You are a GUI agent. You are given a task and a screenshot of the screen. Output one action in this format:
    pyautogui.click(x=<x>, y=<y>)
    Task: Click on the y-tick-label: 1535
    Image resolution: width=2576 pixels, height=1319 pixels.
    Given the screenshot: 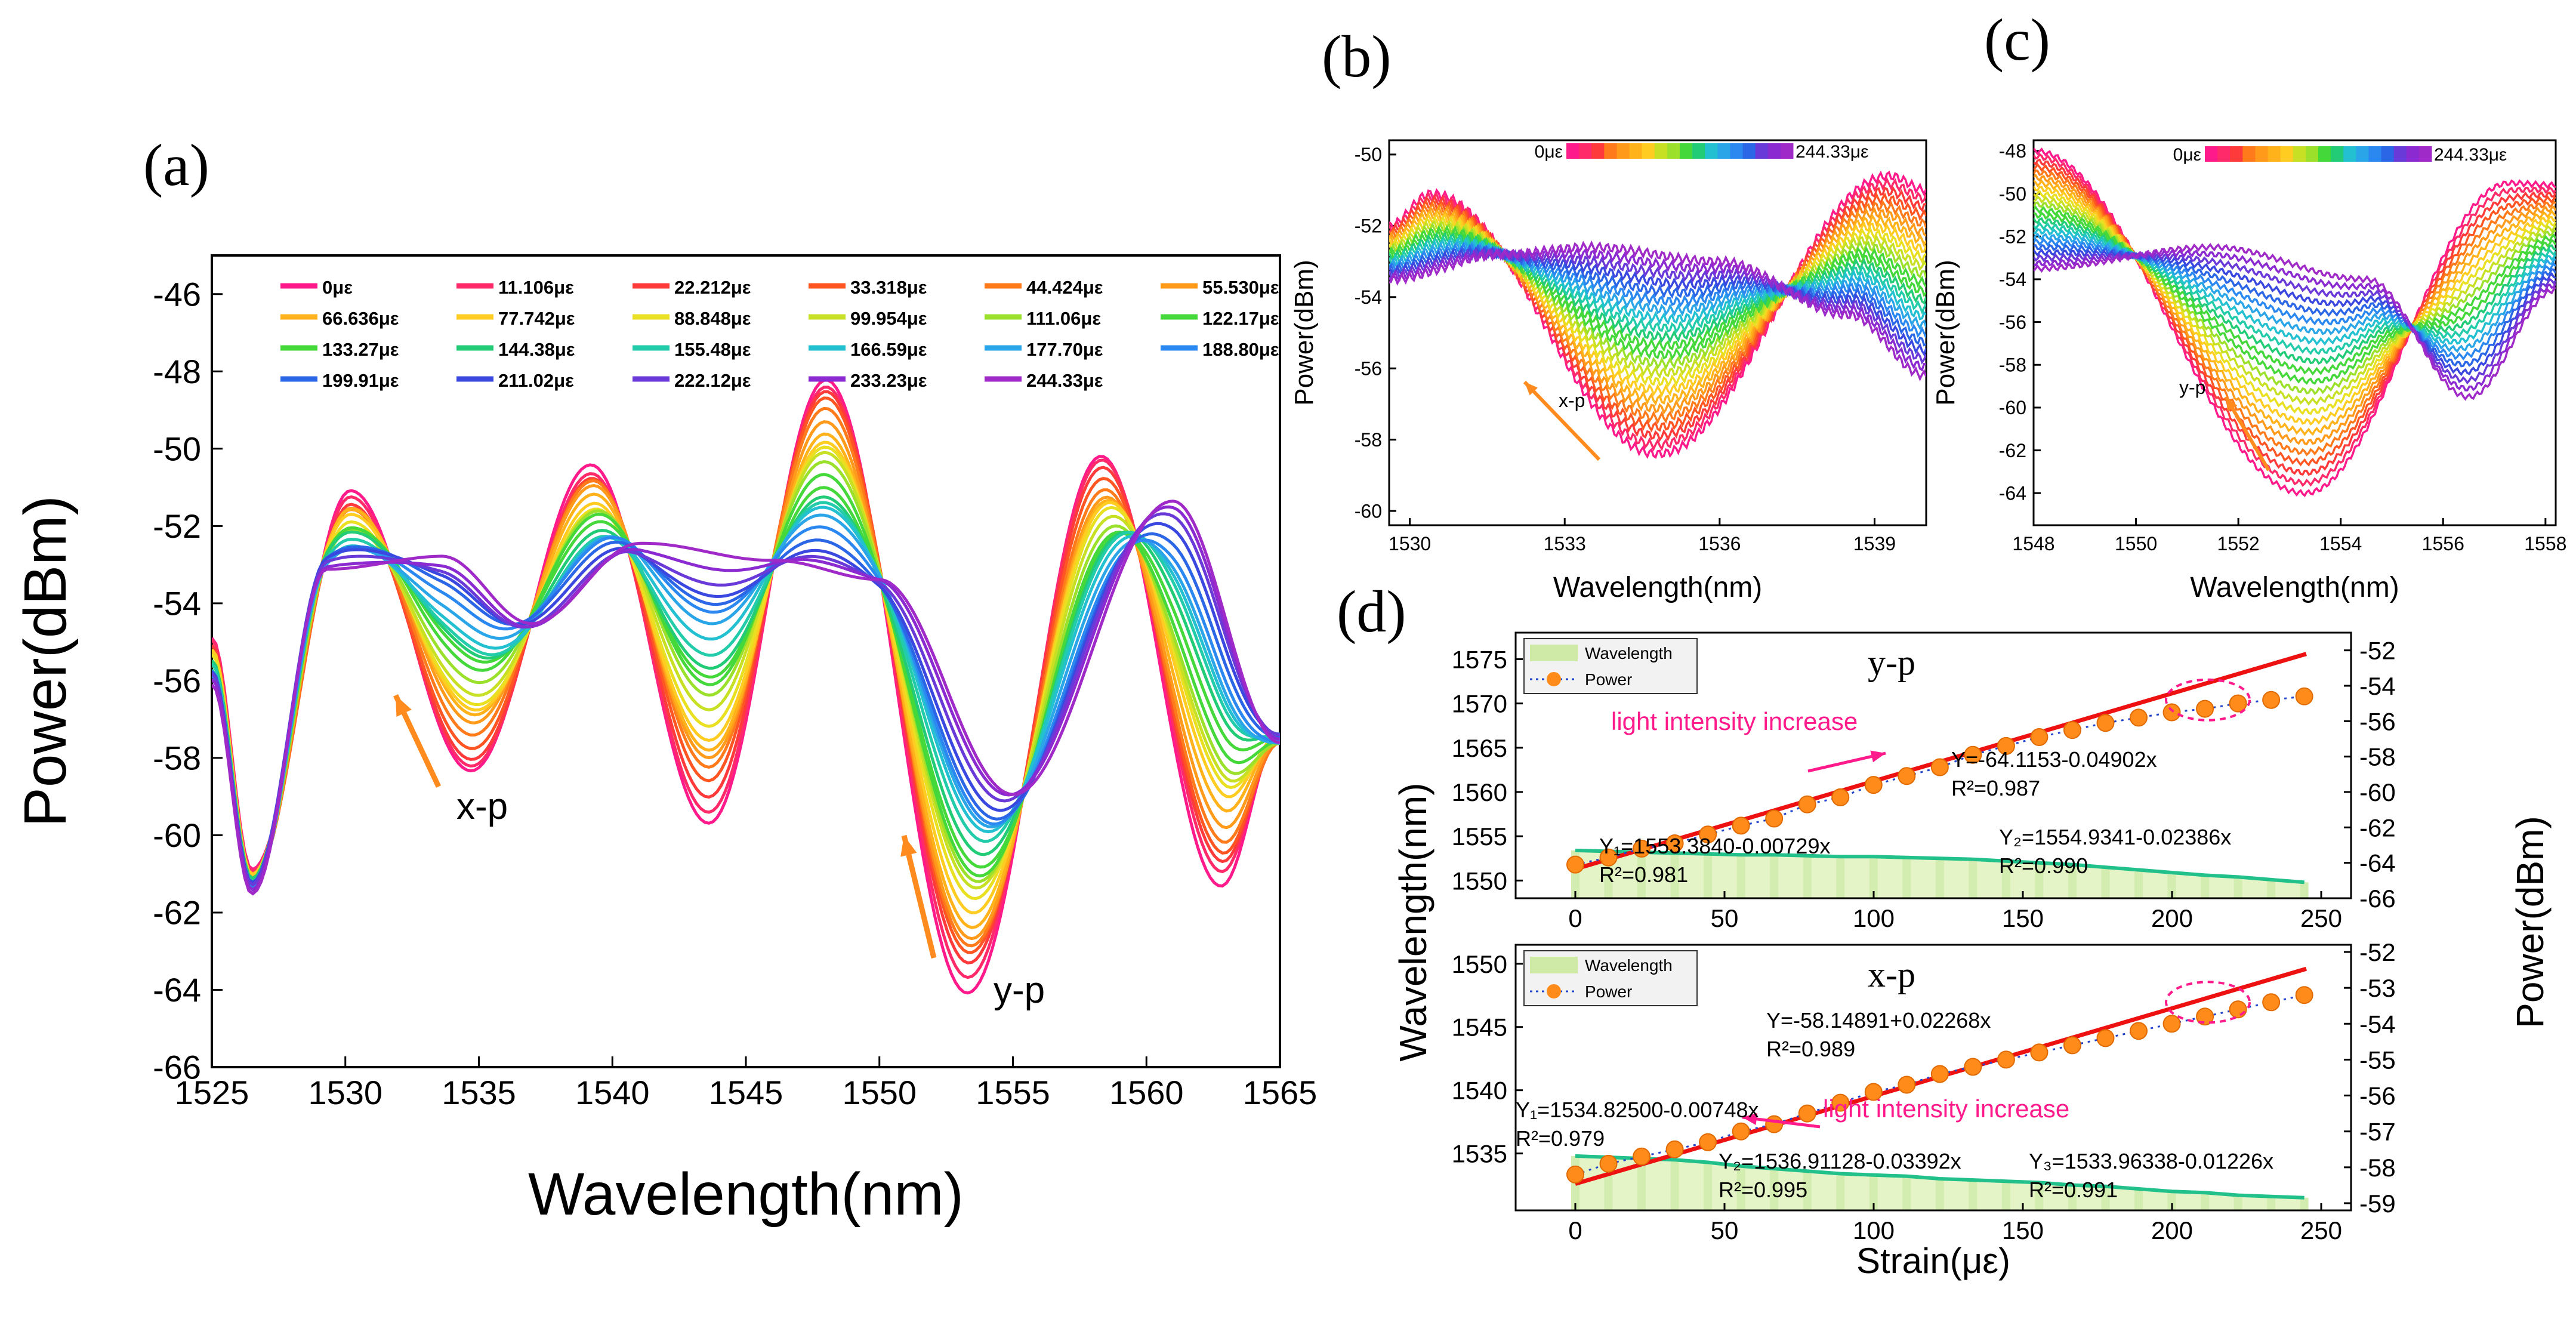 What is the action you would take?
    pyautogui.click(x=1480, y=1154)
    